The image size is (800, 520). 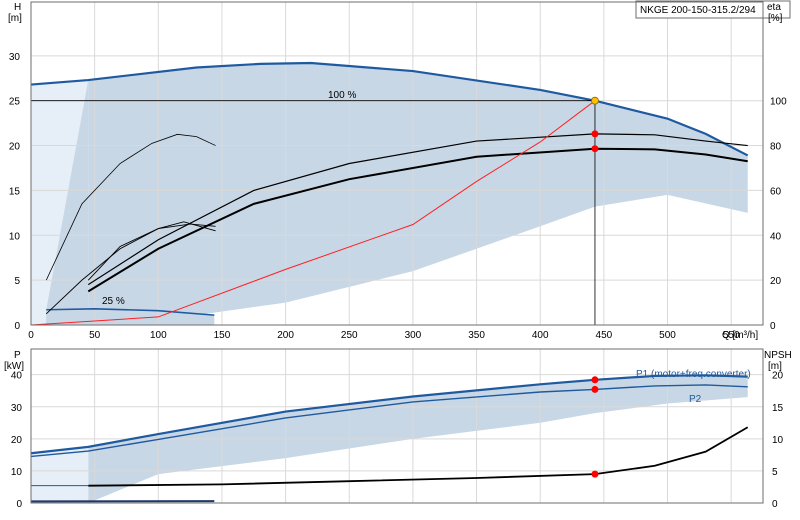 I want to click on top-left-tick-label: 20, so click(x=15, y=147).